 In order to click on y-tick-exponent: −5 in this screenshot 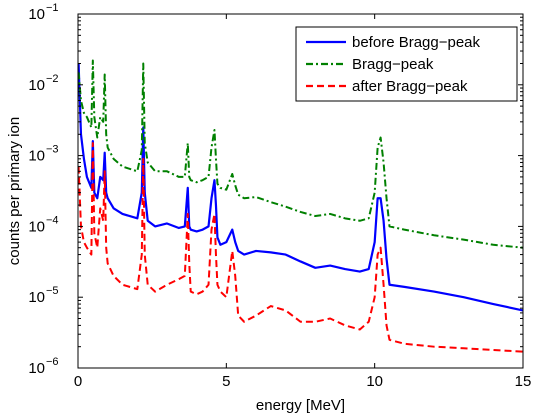, I will do `click(52, 291)`.